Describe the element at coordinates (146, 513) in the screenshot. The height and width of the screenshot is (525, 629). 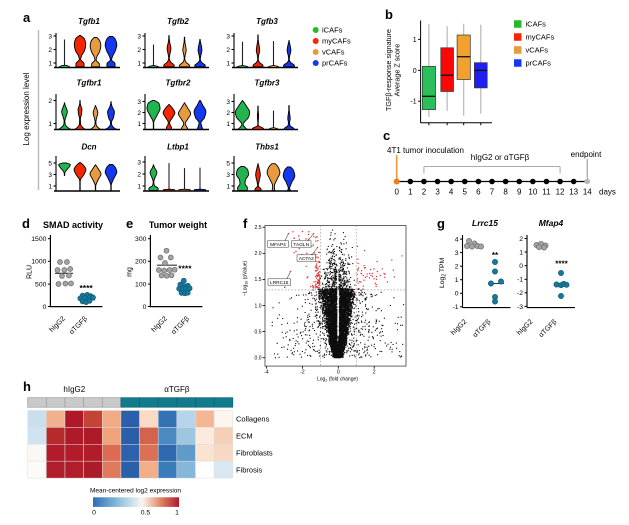
I see `svg-text: 0.5` at that location.